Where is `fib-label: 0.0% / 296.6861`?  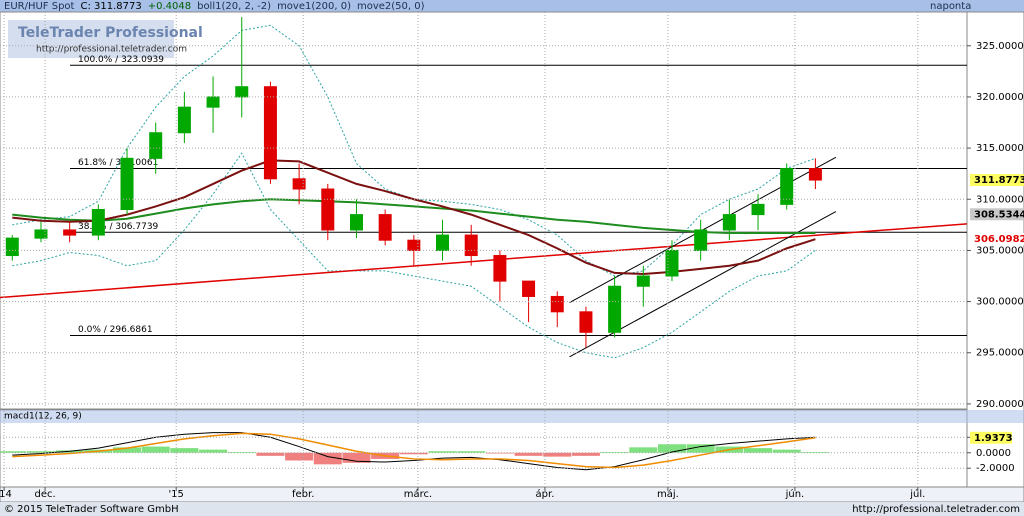 fib-label: 0.0% / 296.6861 is located at coordinates (115, 330).